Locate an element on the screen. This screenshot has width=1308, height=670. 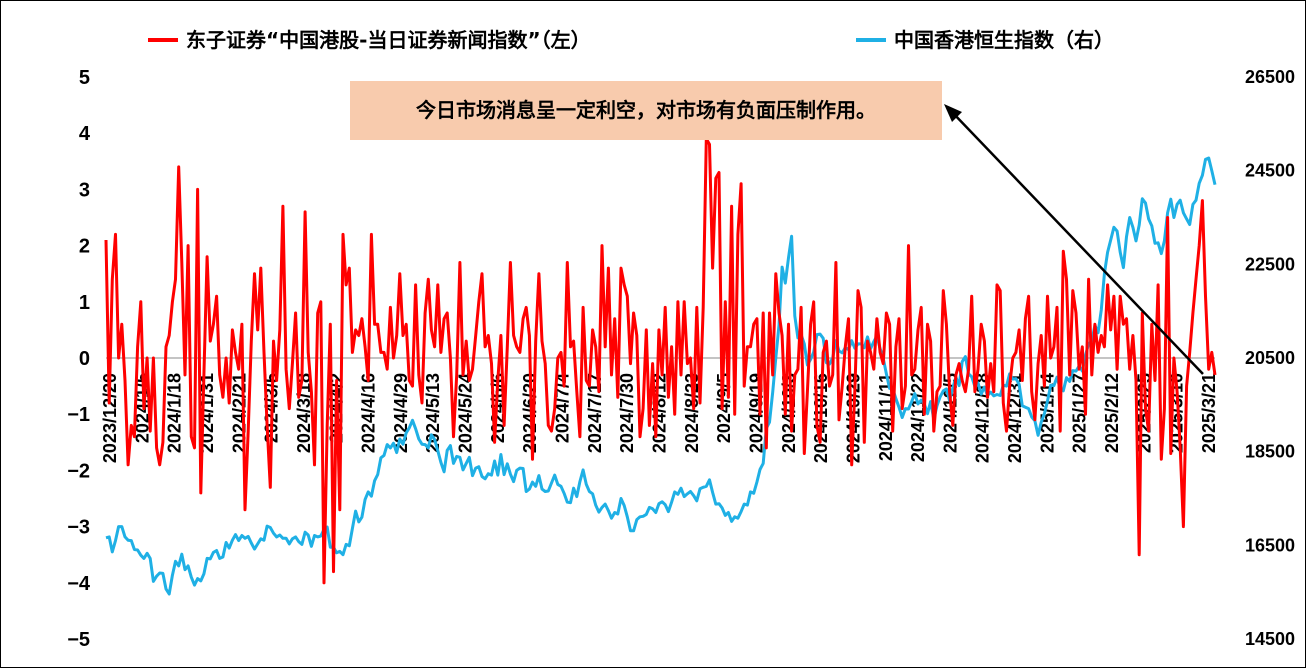
annotation-arrow is located at coordinates (1077, 243).